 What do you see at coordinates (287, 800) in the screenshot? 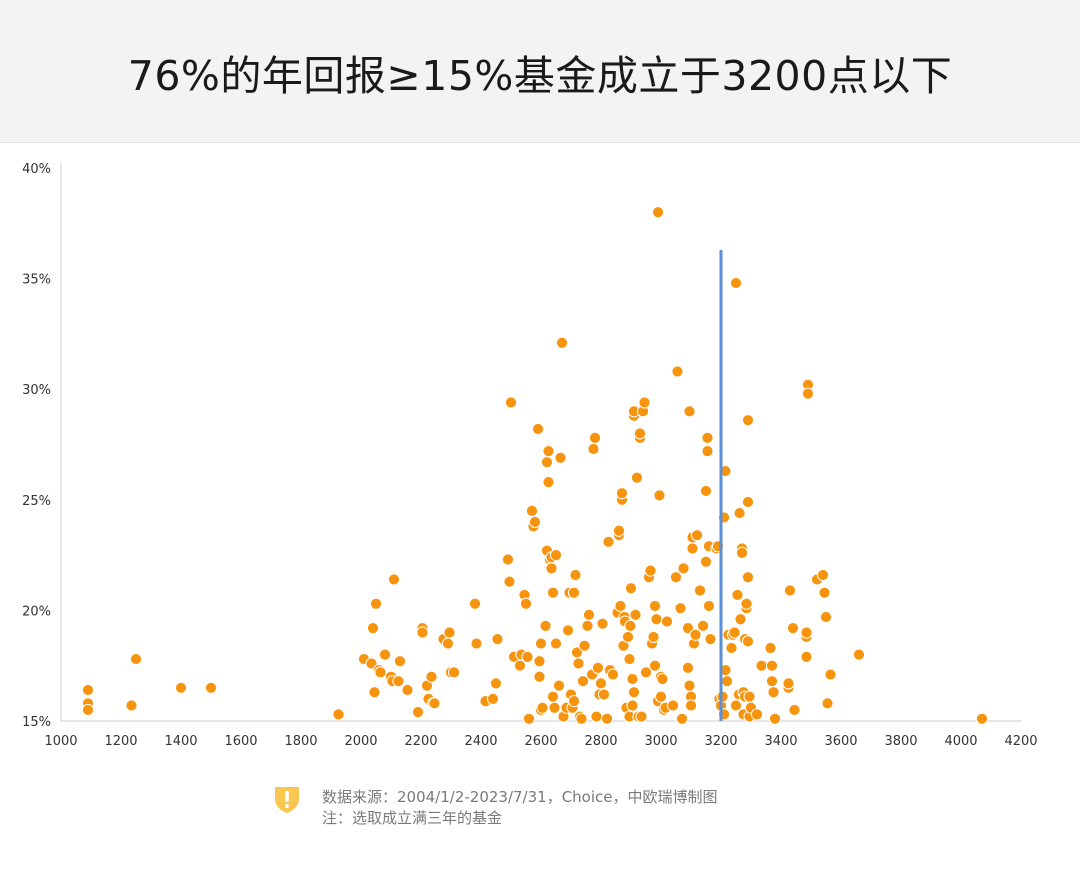
I see `shield-exclamation-icon` at bounding box center [287, 800].